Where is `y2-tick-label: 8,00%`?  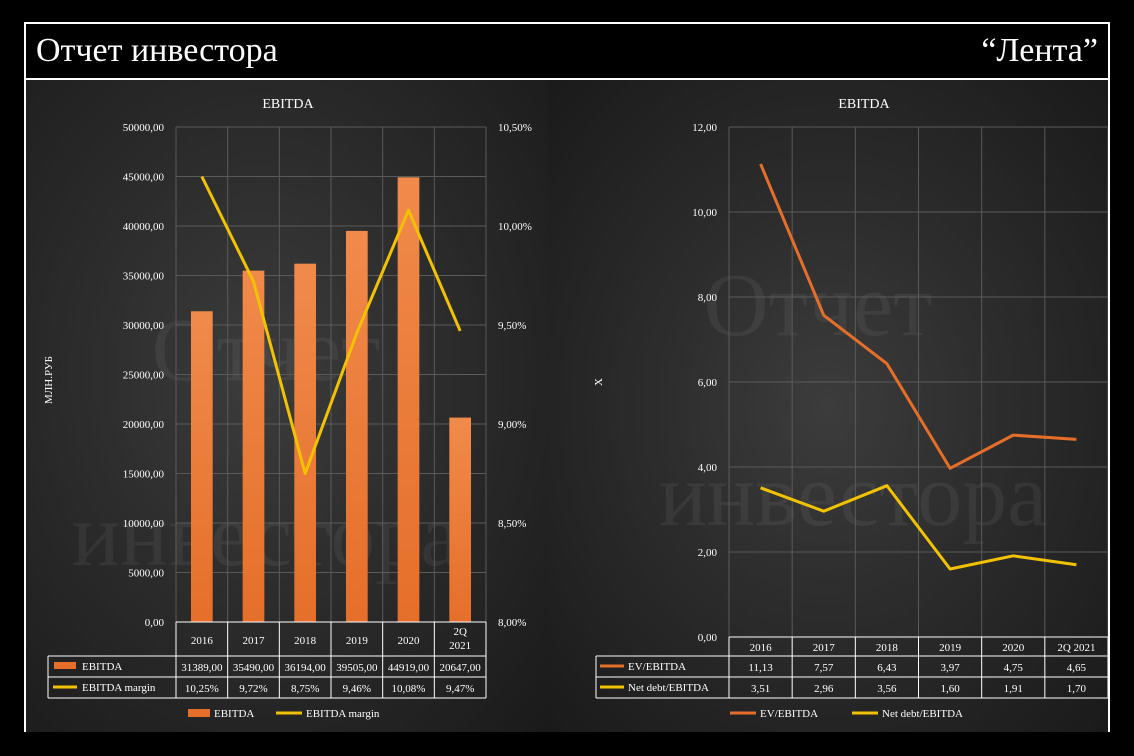 y2-tick-label: 8,00% is located at coordinates (512, 623).